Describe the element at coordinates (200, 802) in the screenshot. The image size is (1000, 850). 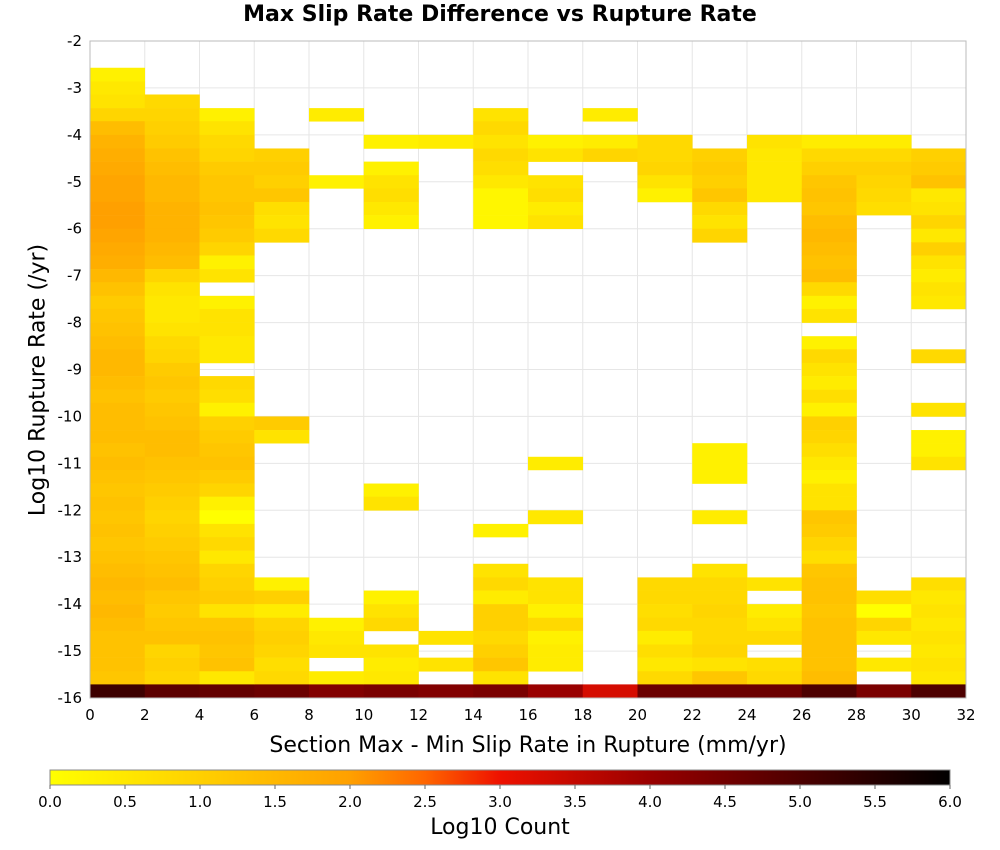
I see `colorbar-tick-label: 1.0` at that location.